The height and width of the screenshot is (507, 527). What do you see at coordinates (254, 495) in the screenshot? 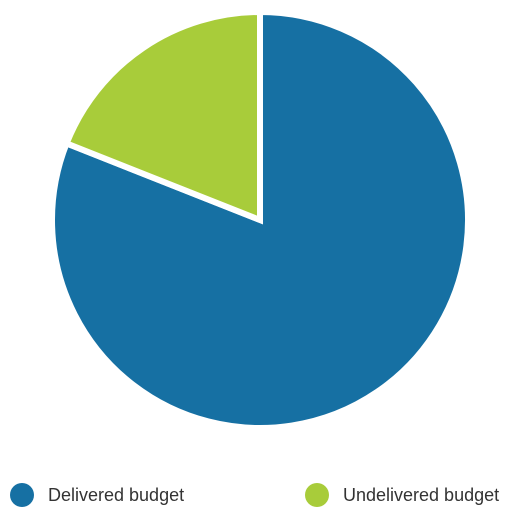
I see `legend: Delivered budget Undelivered budget` at bounding box center [254, 495].